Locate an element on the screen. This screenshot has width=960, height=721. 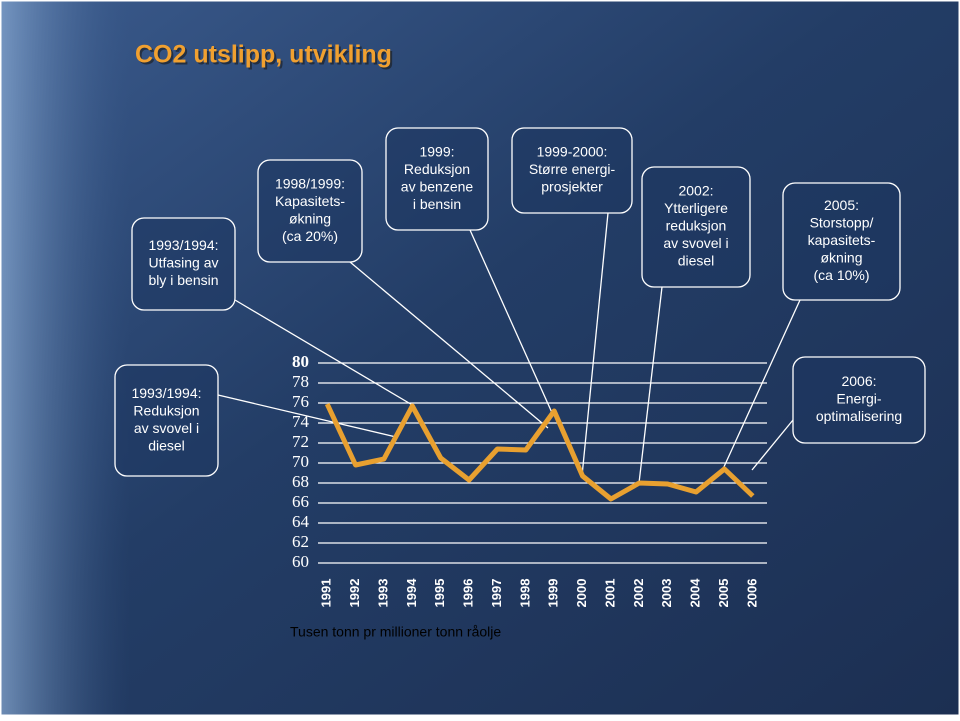
y-tick-label: 80 is located at coordinates (300, 361).